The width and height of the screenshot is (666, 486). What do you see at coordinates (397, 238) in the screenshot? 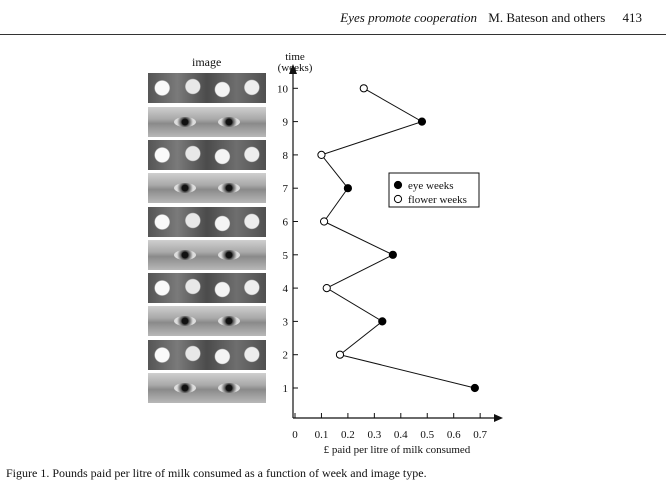
I see `series-line` at bounding box center [397, 238].